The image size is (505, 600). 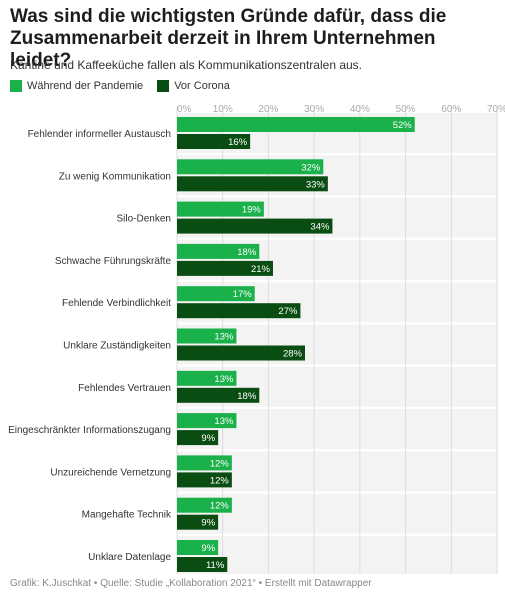 What do you see at coordinates (113, 261) in the screenshot?
I see `category-label: Schwache Führungskräfte` at bounding box center [113, 261].